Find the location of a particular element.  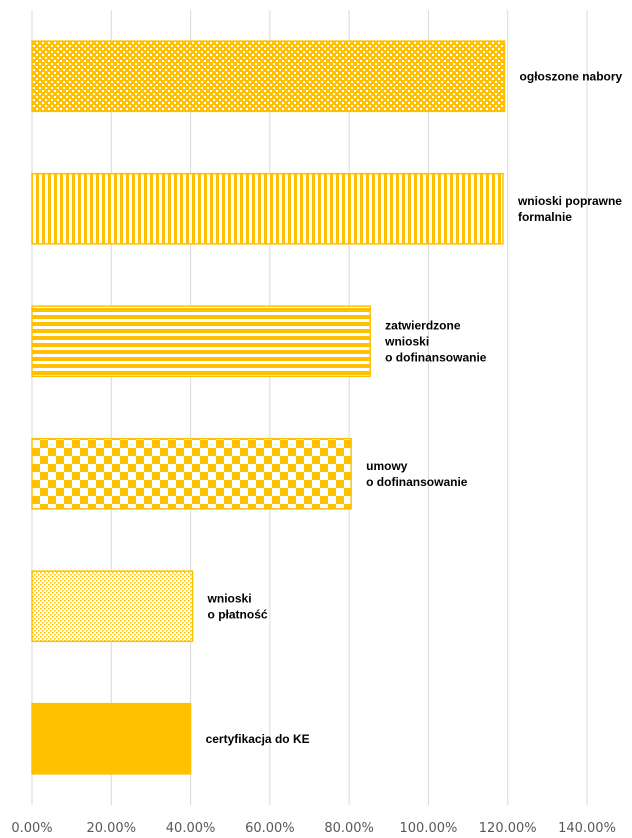

bar-category-label: zatwierdzone wnioski o dofinansowanie is located at coordinates (435, 341).